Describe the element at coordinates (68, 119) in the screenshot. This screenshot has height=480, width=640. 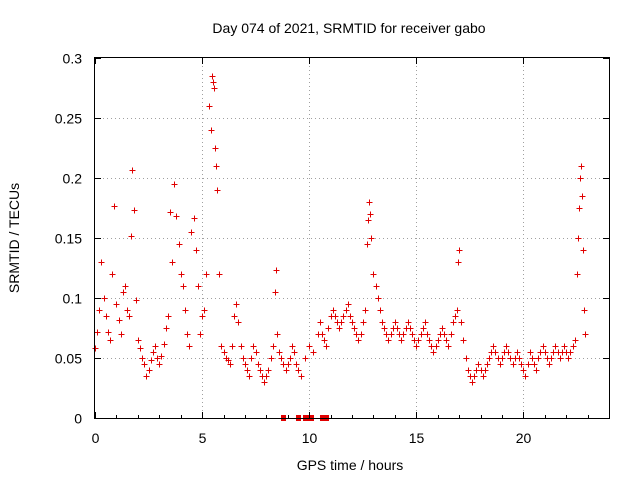
I see `y-tick-label: 0.25` at that location.